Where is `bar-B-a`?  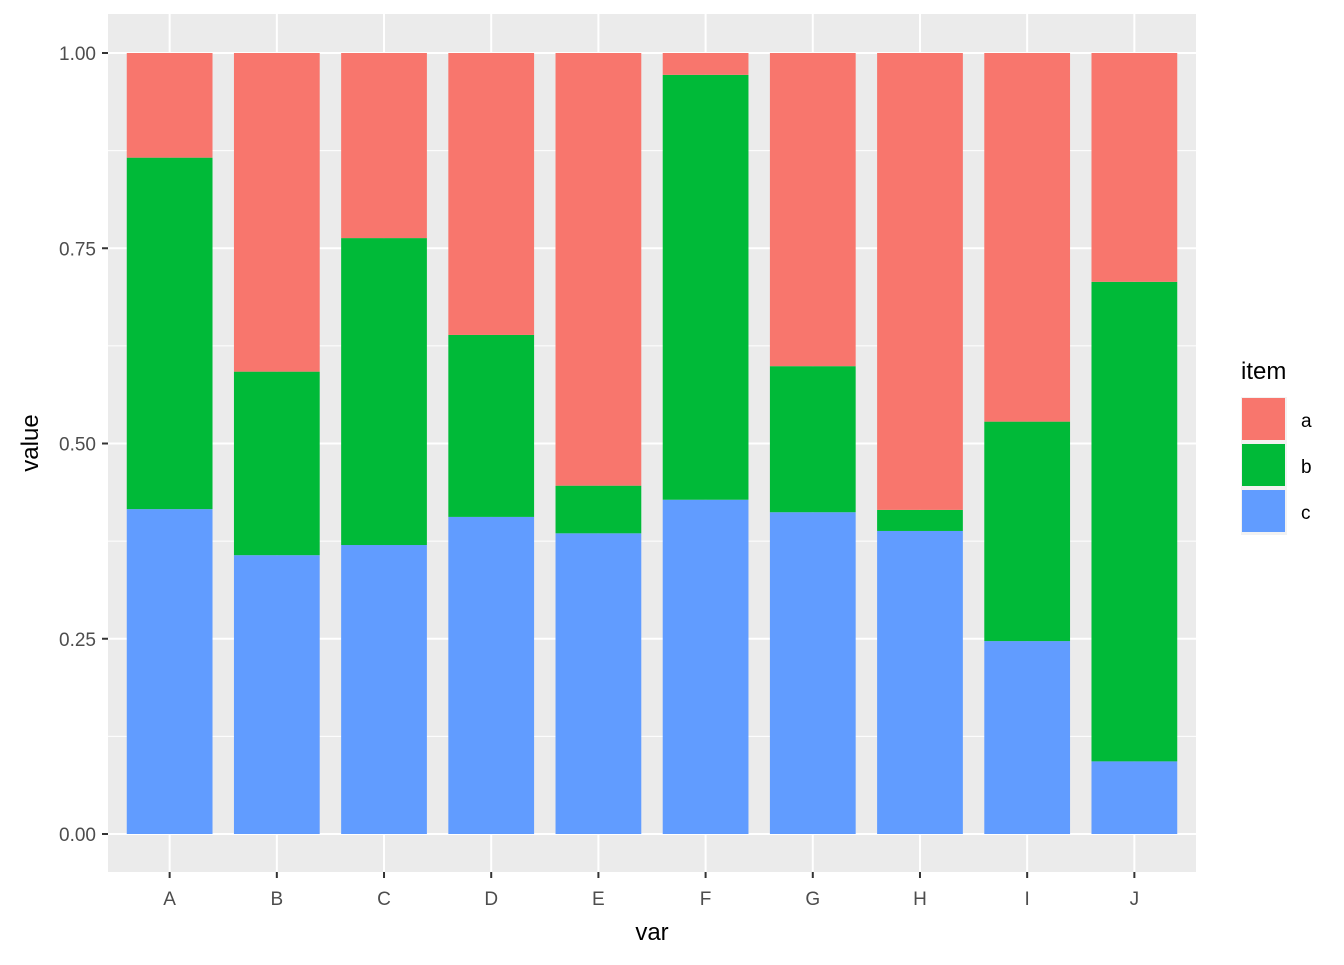 bar-B-a is located at coordinates (276, 212).